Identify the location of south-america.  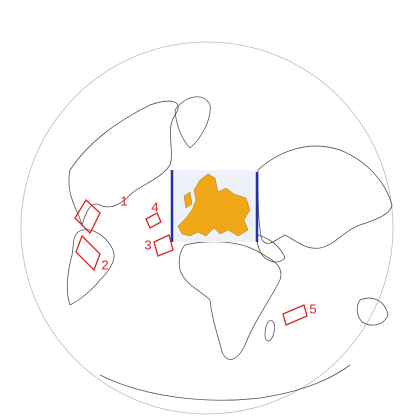
(90, 267).